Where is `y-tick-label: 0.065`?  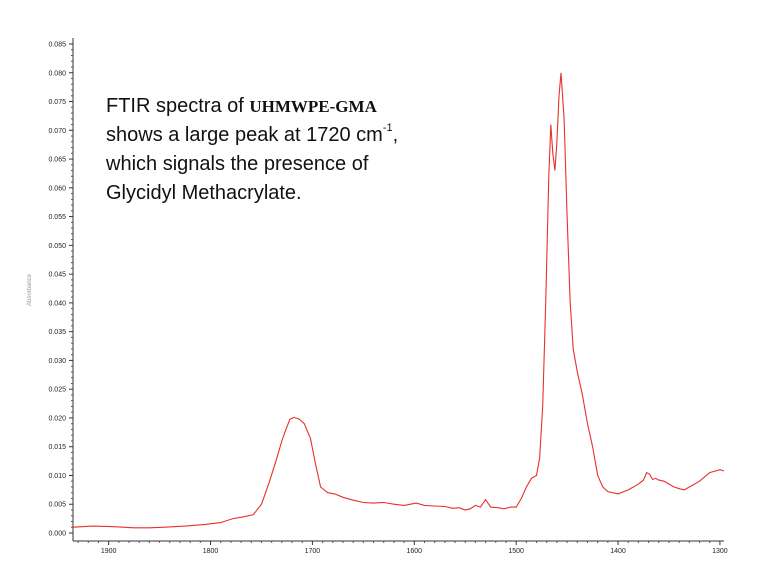 y-tick-label: 0.065 is located at coordinates (57, 160).